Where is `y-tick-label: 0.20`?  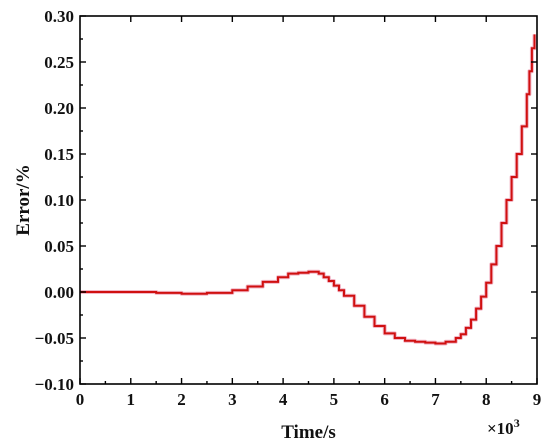
y-tick-label: 0.20 is located at coordinates (59, 108).